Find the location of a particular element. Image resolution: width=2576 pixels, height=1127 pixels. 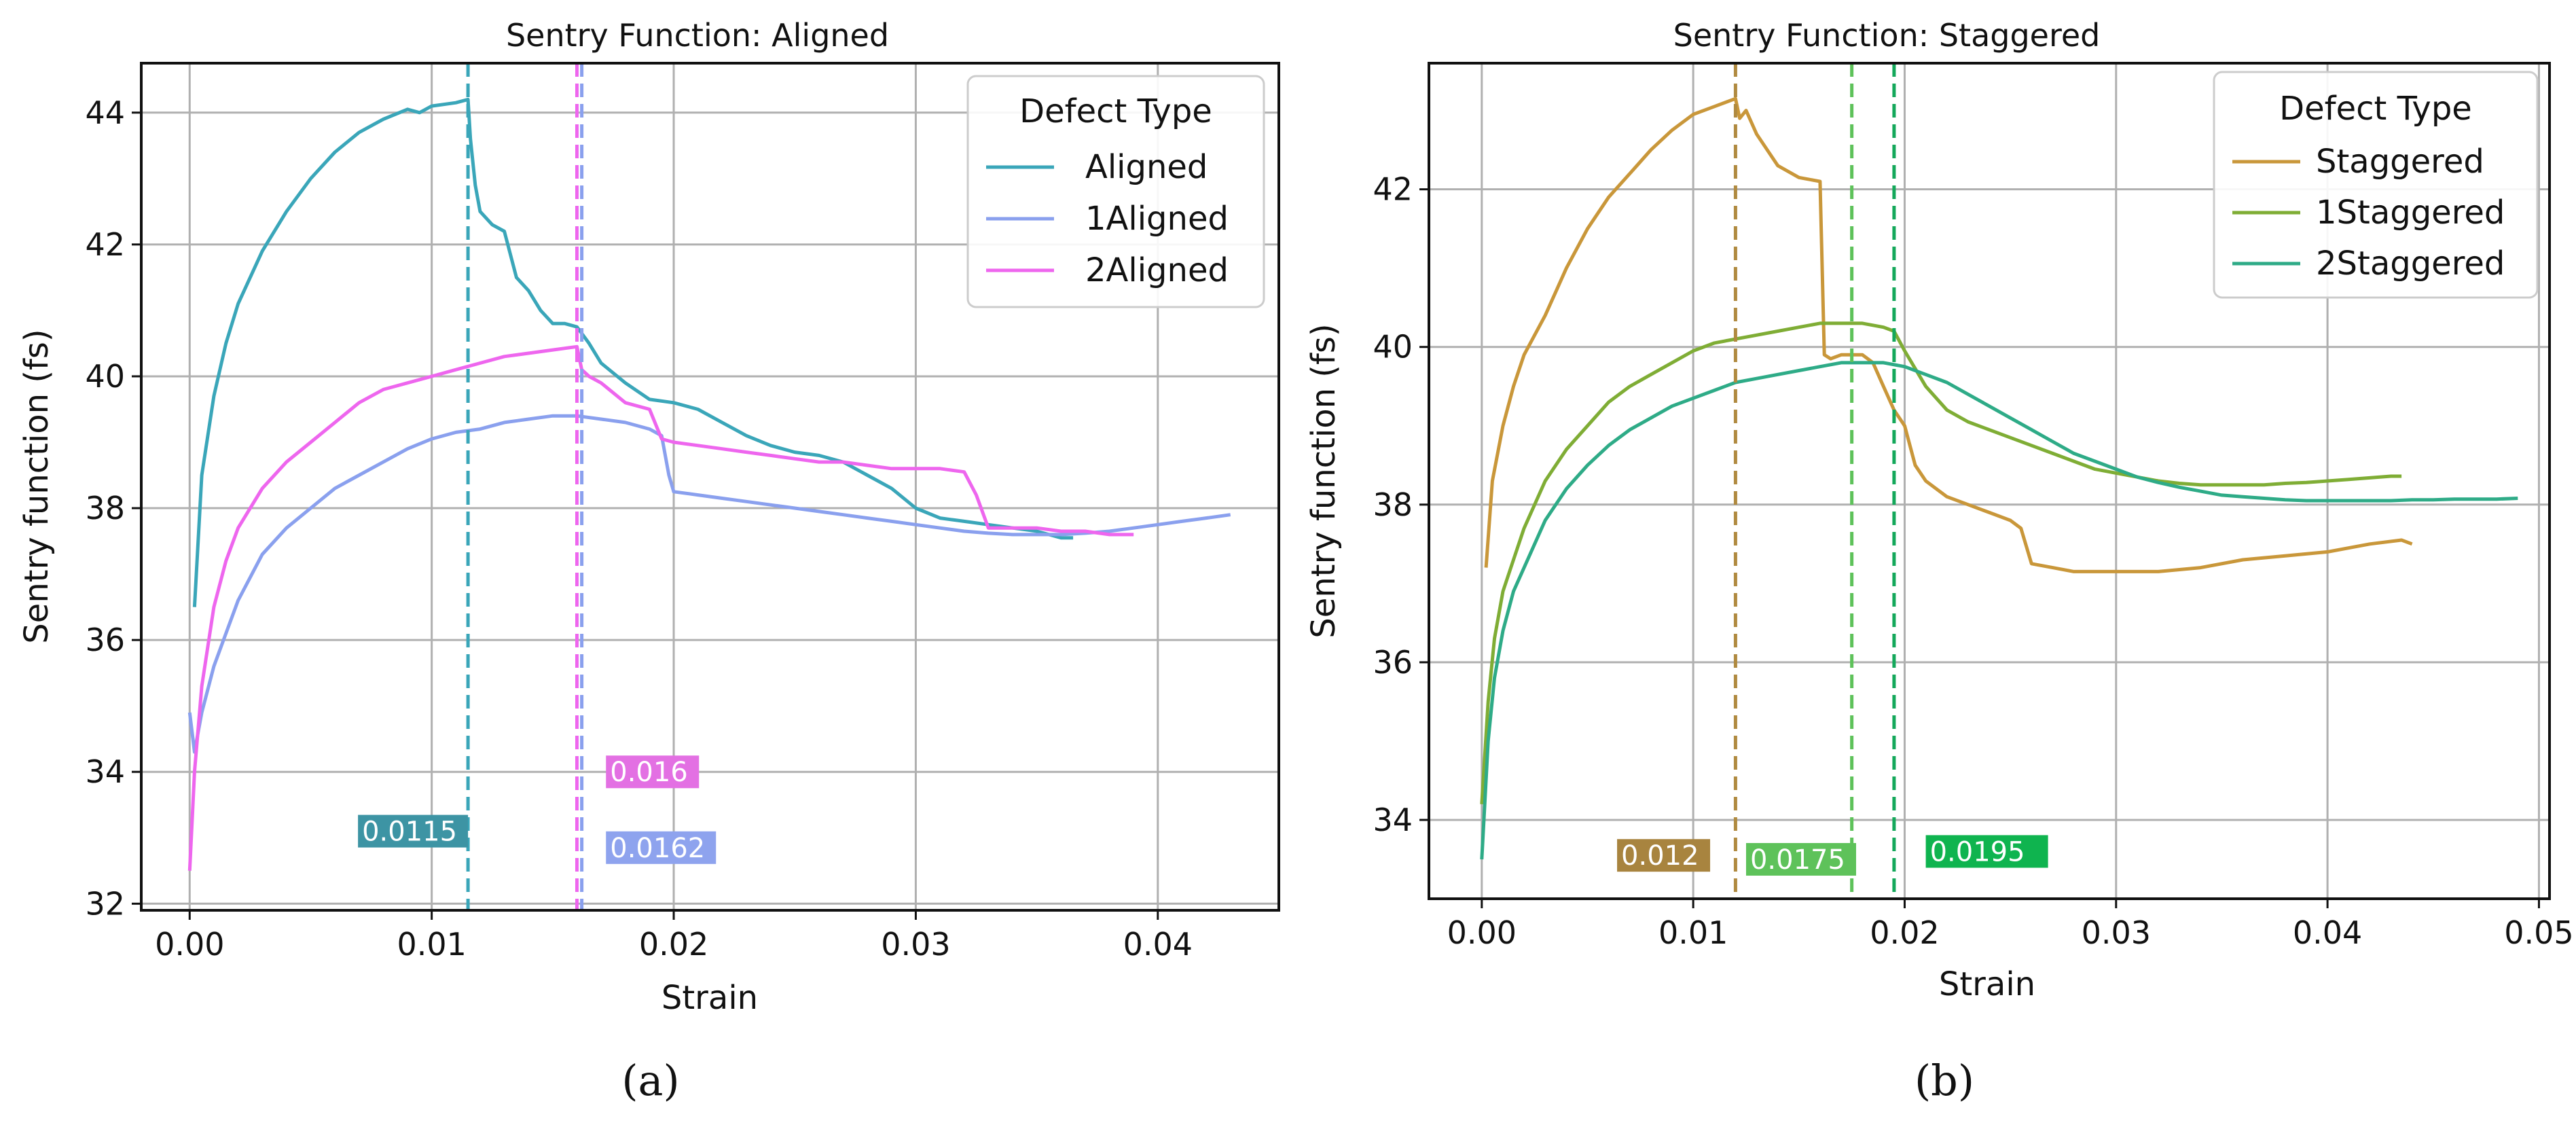

chart-a-title: Sentry Function: Aligned is located at coordinates (697, 35).